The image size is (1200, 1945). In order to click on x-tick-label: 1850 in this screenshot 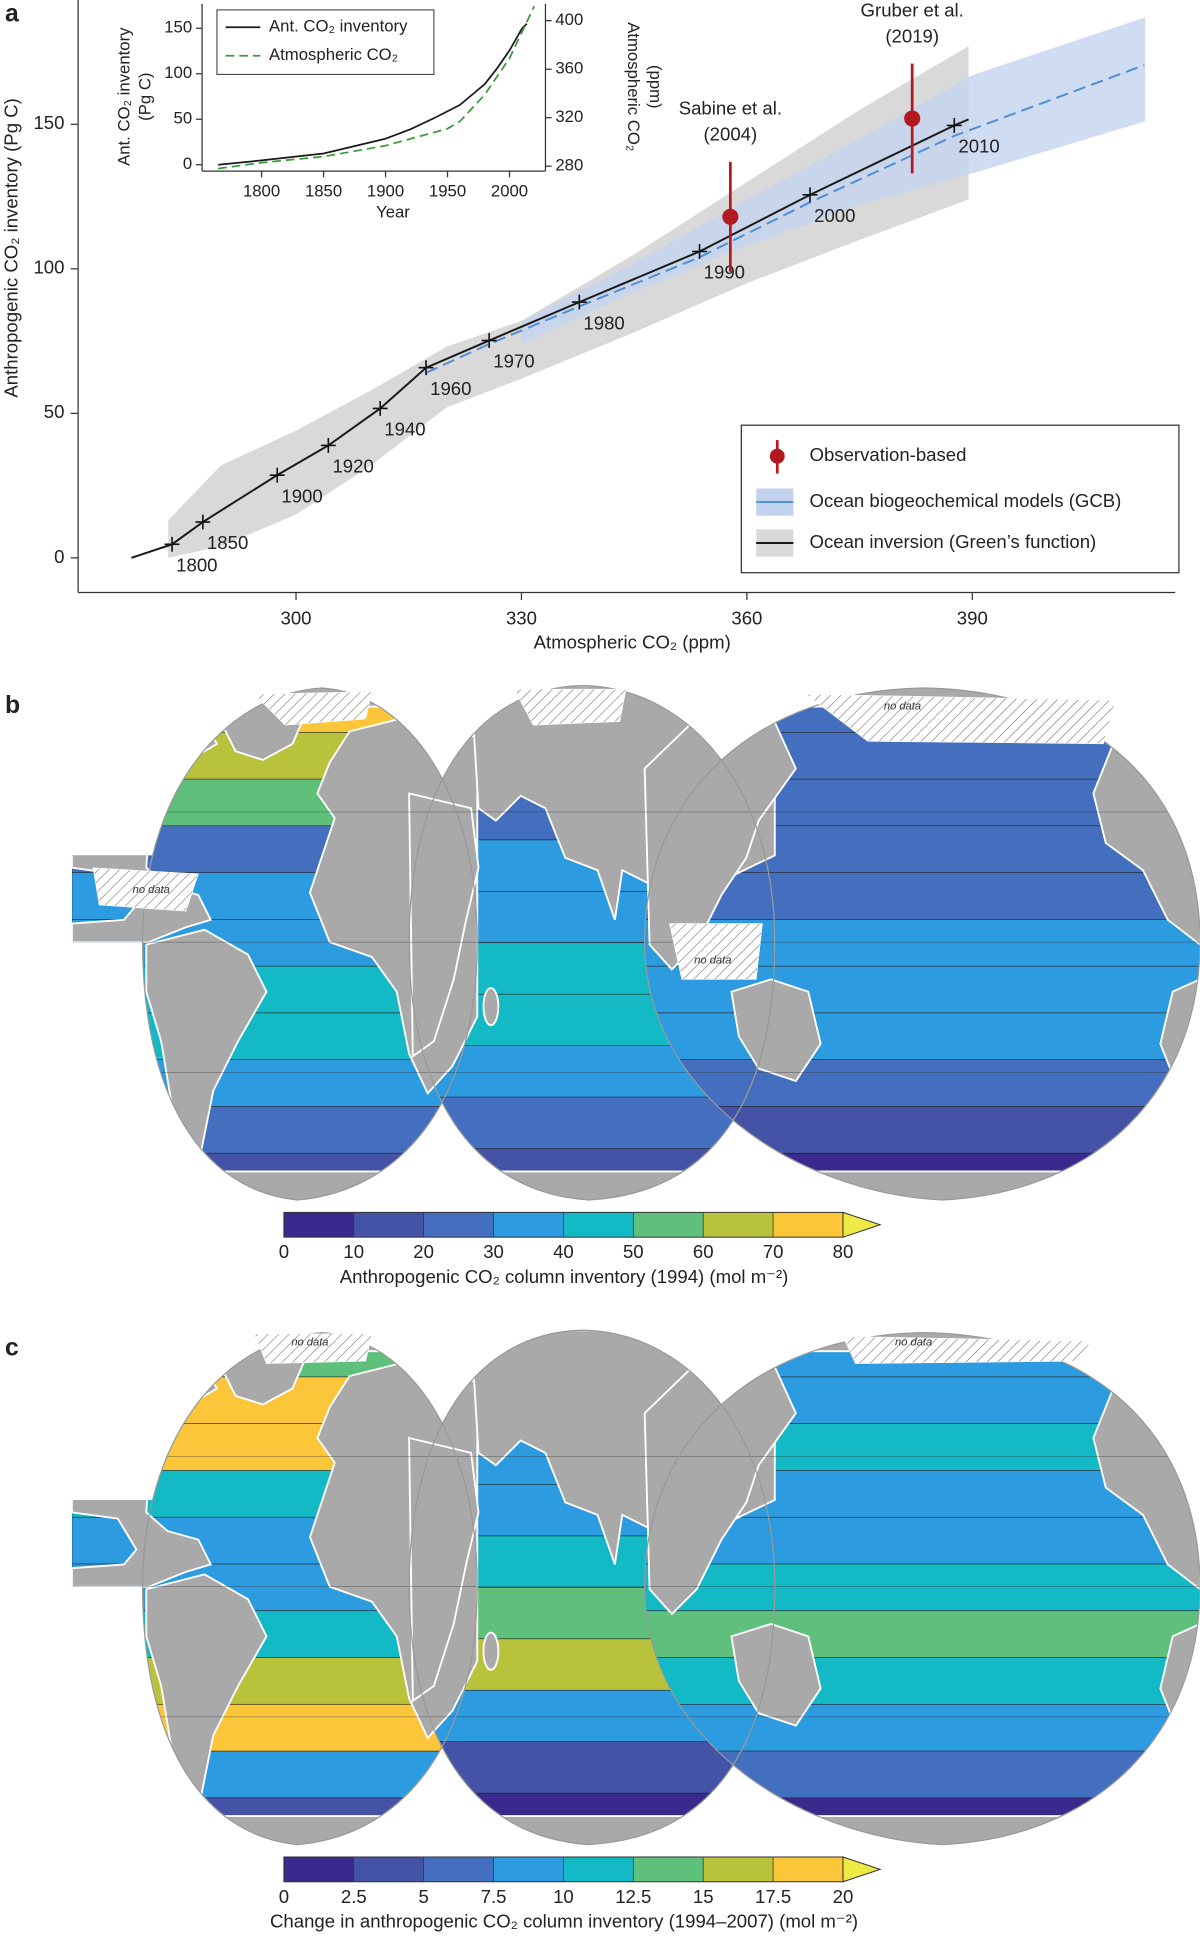, I will do `click(323, 191)`.